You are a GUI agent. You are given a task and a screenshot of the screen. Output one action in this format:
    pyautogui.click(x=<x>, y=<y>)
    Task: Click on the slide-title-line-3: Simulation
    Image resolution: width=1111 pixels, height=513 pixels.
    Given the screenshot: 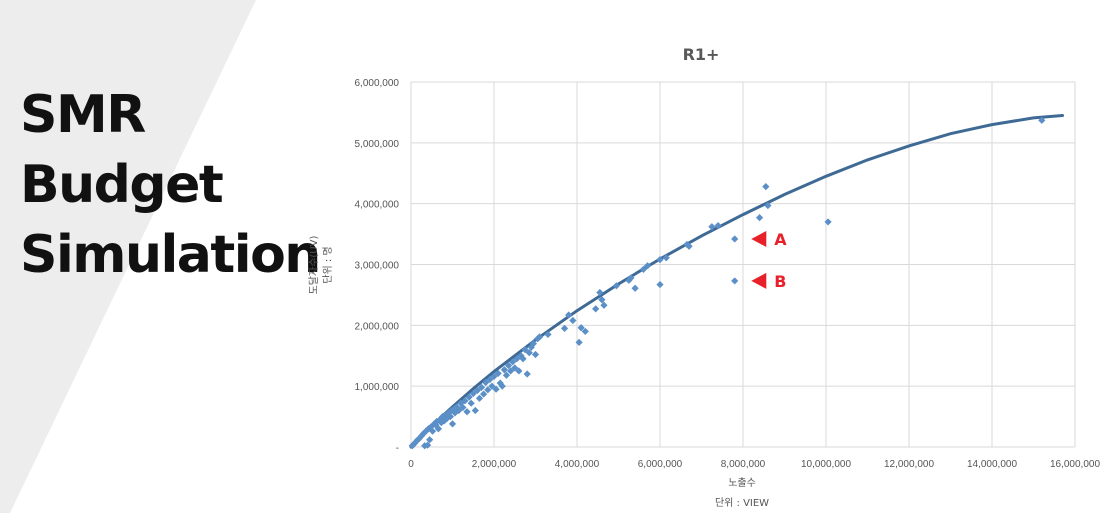 What is the action you would take?
    pyautogui.click(x=170, y=255)
    